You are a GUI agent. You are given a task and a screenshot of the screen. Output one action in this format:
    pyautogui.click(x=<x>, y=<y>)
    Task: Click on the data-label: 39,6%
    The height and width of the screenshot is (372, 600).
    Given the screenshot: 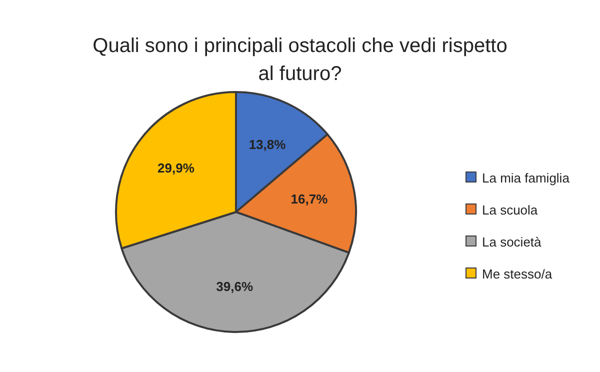 What is the action you would take?
    pyautogui.click(x=235, y=286)
    